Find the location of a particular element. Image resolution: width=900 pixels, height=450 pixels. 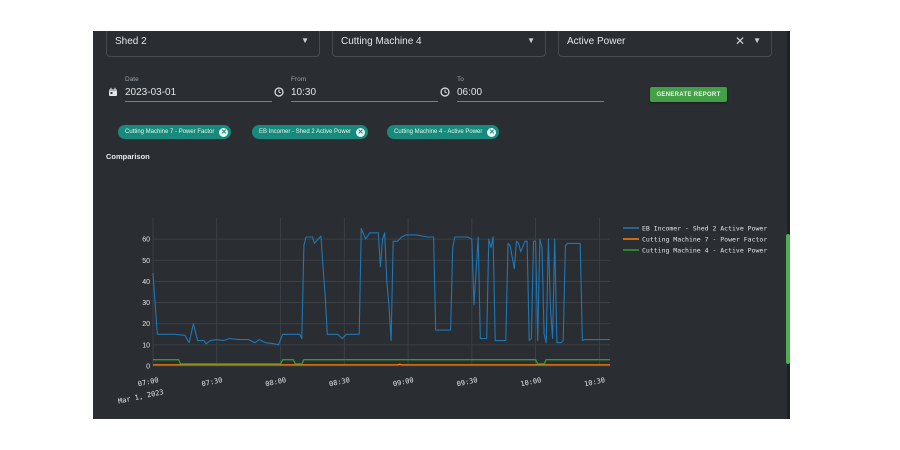

comparison-title: Comparison is located at coordinates (128, 156).